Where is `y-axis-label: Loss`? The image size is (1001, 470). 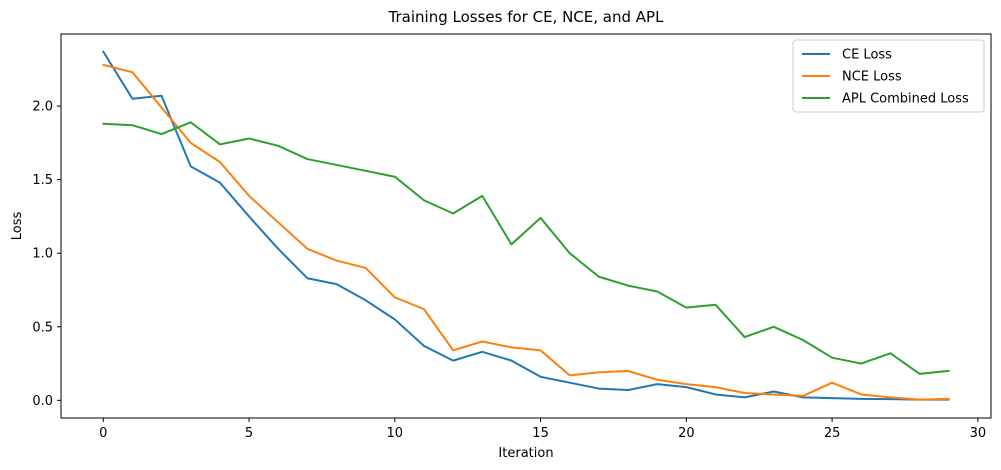 y-axis-label: Loss is located at coordinates (17, 226).